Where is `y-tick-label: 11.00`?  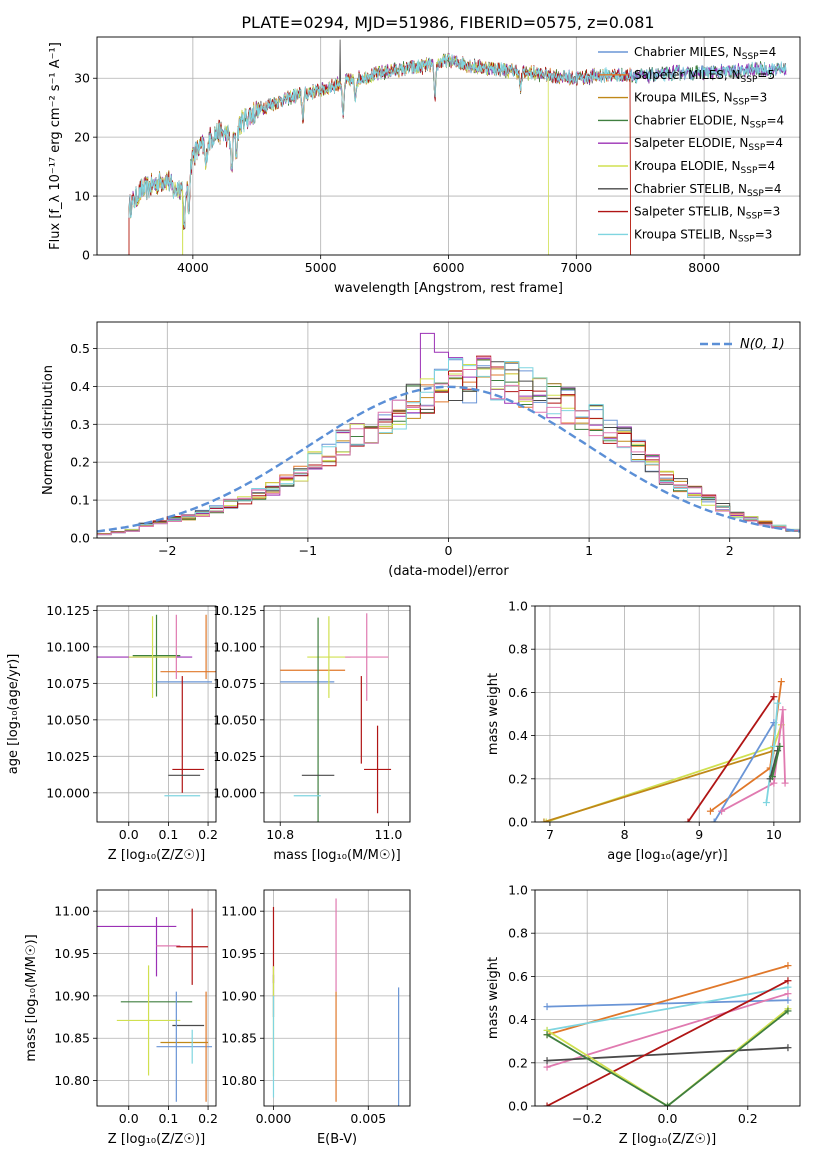 y-tick-label: 11.00 is located at coordinates (239, 911).